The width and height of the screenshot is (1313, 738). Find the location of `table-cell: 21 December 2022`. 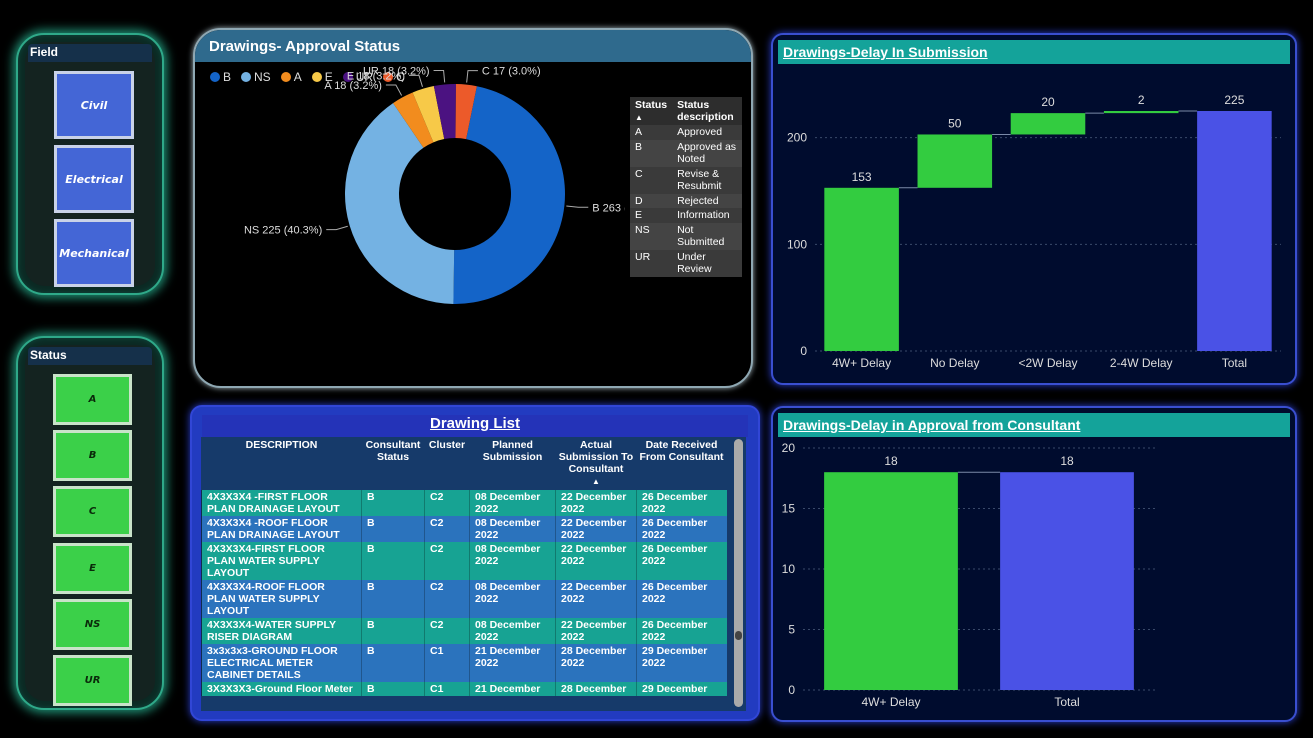

table-cell: 21 December 2022 is located at coordinates (512, 663).